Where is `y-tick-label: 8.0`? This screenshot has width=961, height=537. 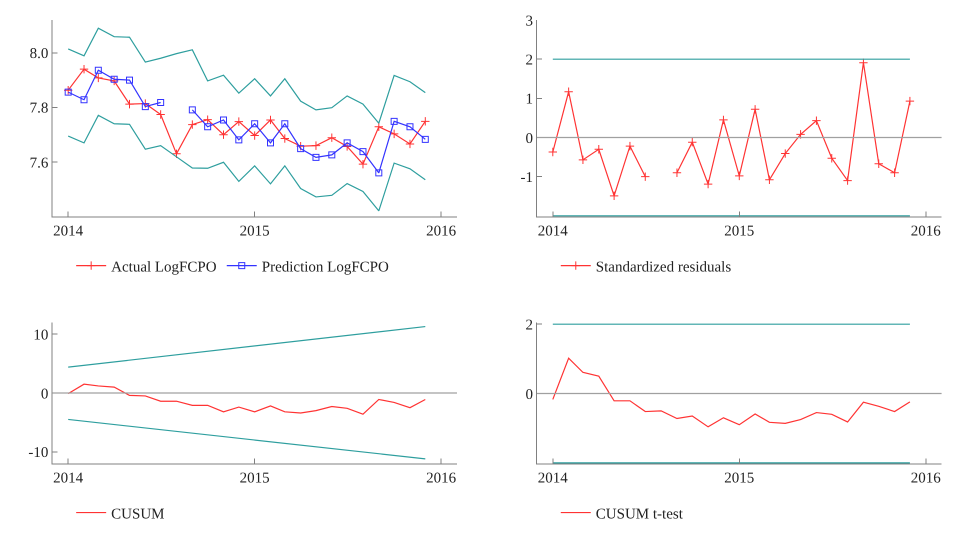 y-tick-label: 8.0 is located at coordinates (39, 54).